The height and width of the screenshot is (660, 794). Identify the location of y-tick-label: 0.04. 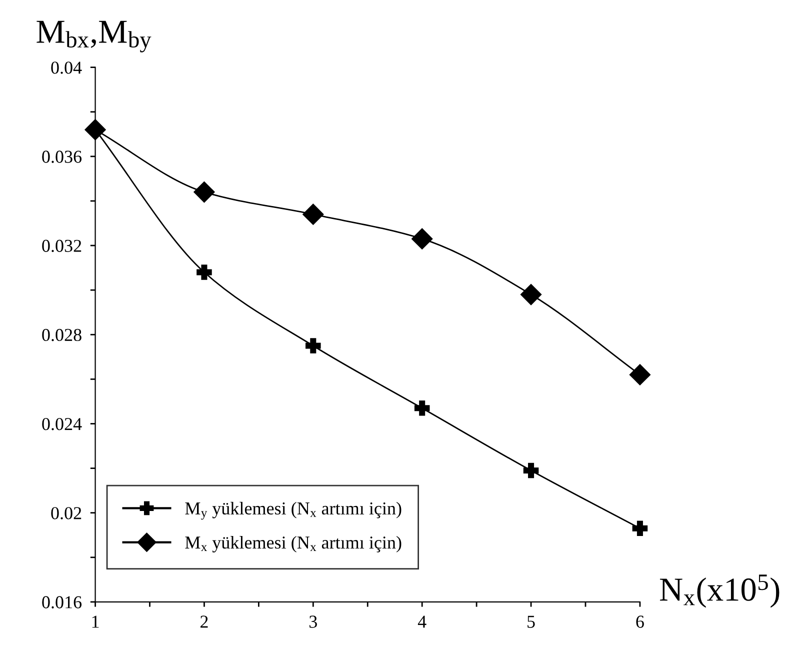
(66, 68).